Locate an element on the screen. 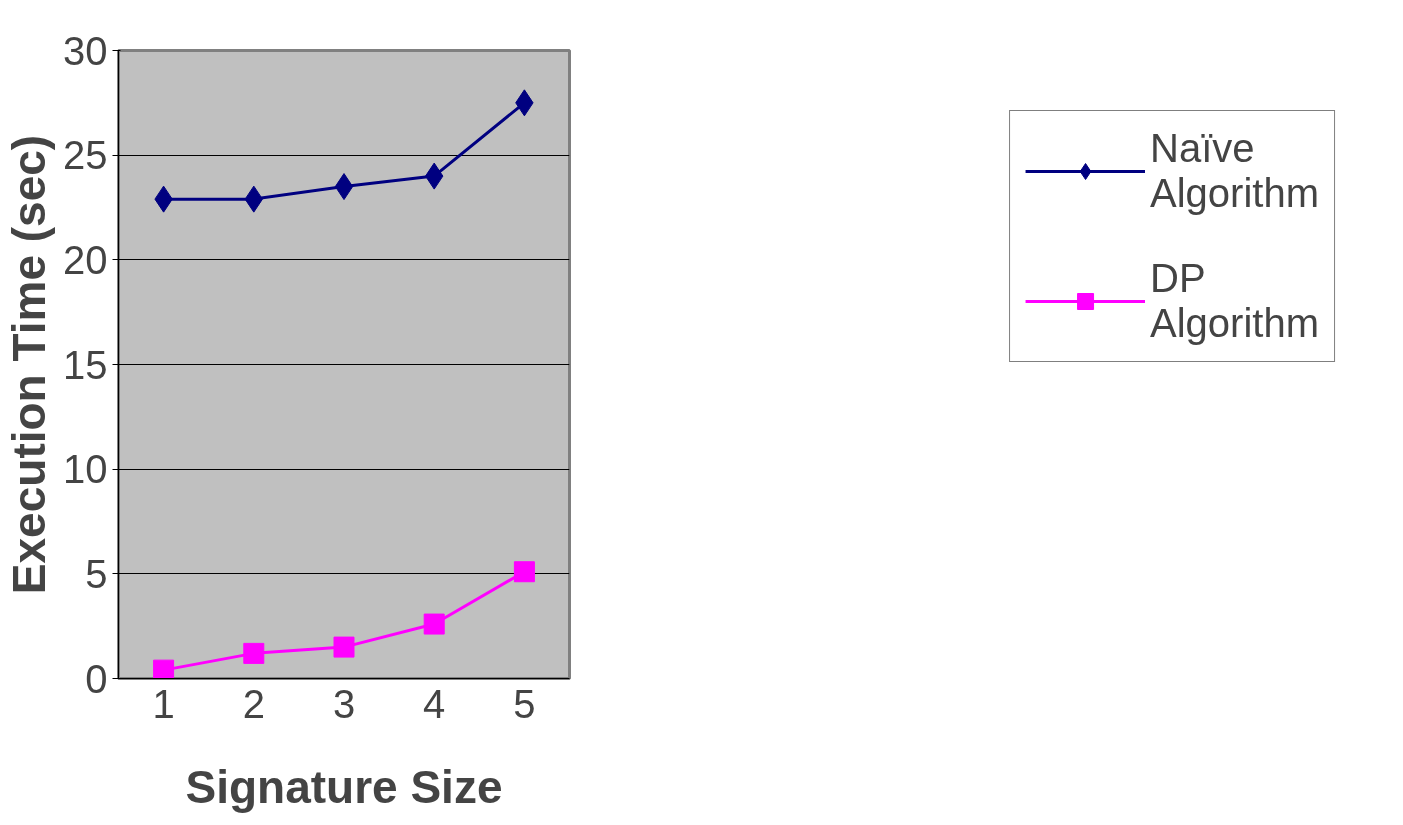 This screenshot has height=825, width=1403. y-tick-label: 10 is located at coordinates (85, 469).